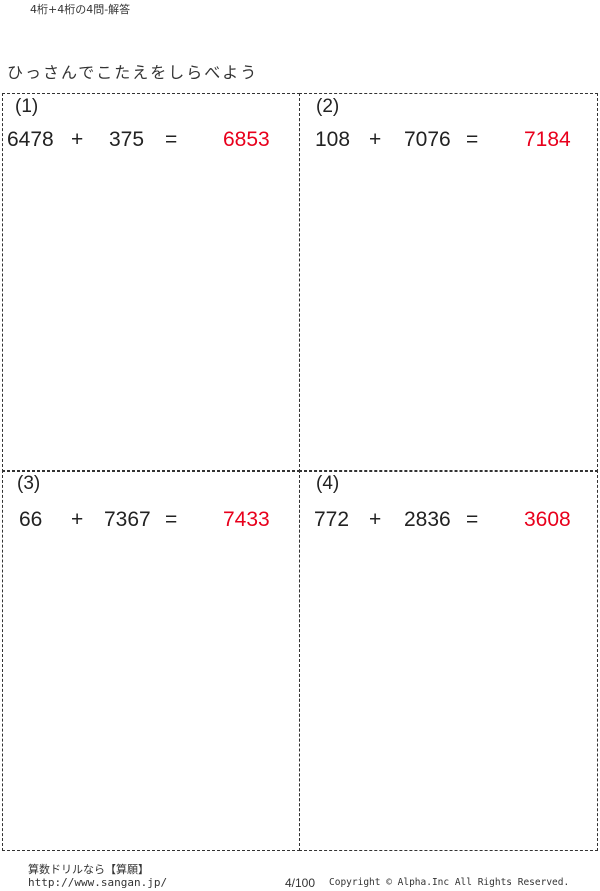 The height and width of the screenshot is (891, 600). I want to click on operand-b: 375, so click(127, 139).